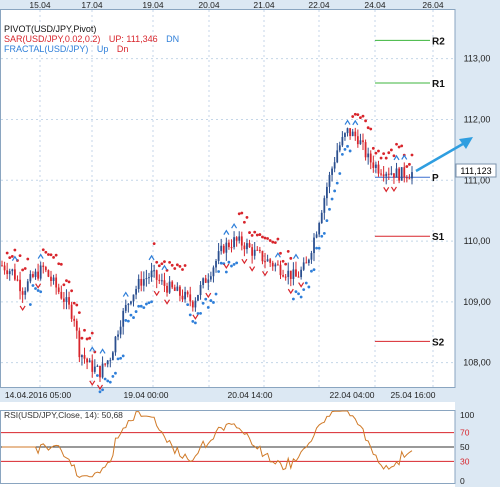 The width and height of the screenshot is (500, 487). Describe the element at coordinates (465, 447) in the screenshot. I see `rsi-axis-label: 50` at that location.